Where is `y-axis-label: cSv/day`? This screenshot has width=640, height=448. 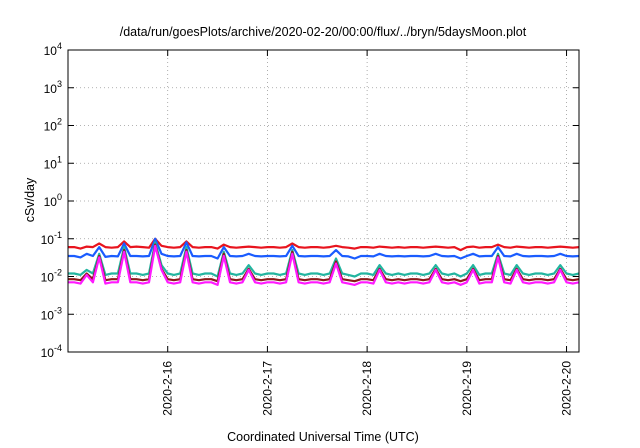 y-axis-label: cSv/day is located at coordinates (30, 199).